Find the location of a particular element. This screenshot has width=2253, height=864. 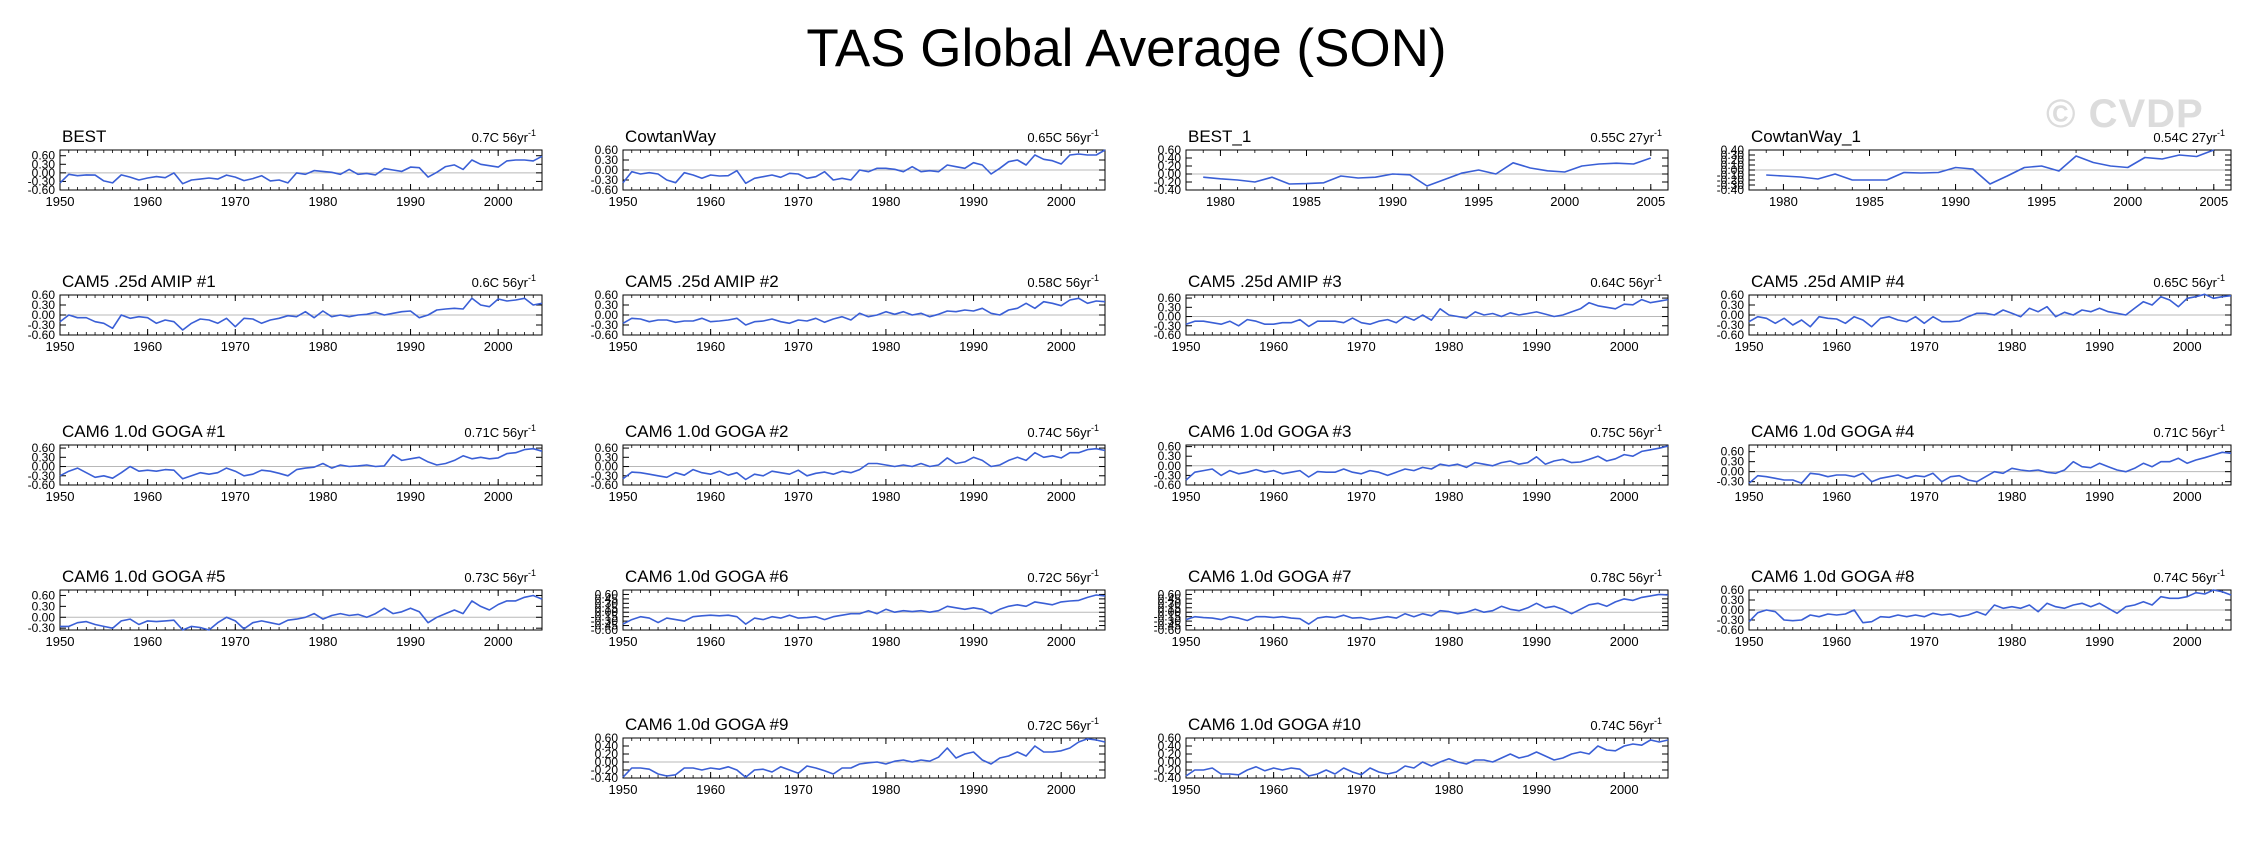

trend-value: 0.72C 56yr is located at coordinates (1059, 577).